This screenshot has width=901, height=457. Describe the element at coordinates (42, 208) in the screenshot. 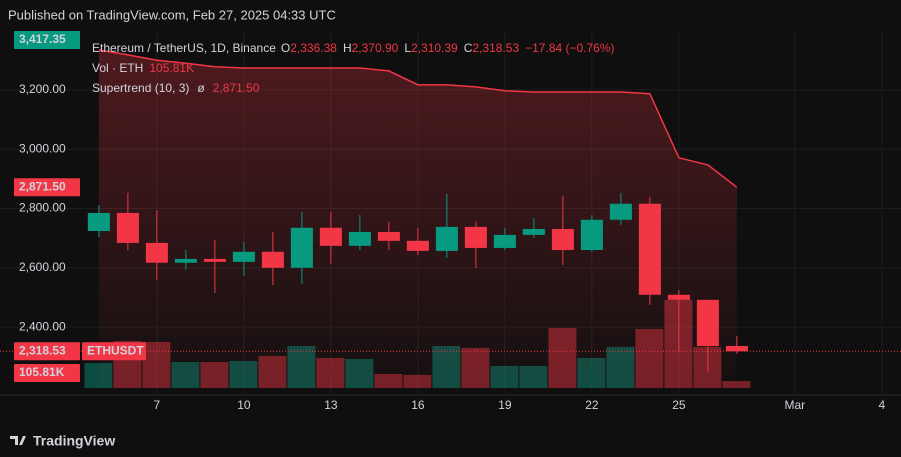

I see `y-tick-label: 2,800.00` at that location.